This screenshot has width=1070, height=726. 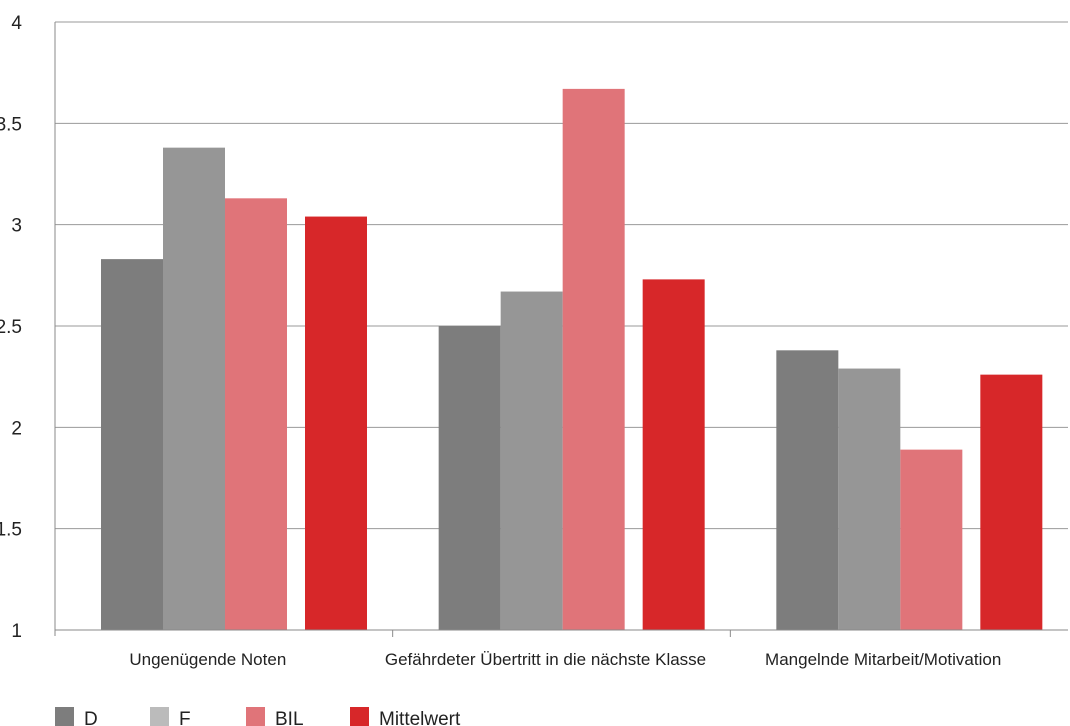 I want to click on category-label: Mangelnde Mitarbeit/Motivation, so click(x=883, y=659).